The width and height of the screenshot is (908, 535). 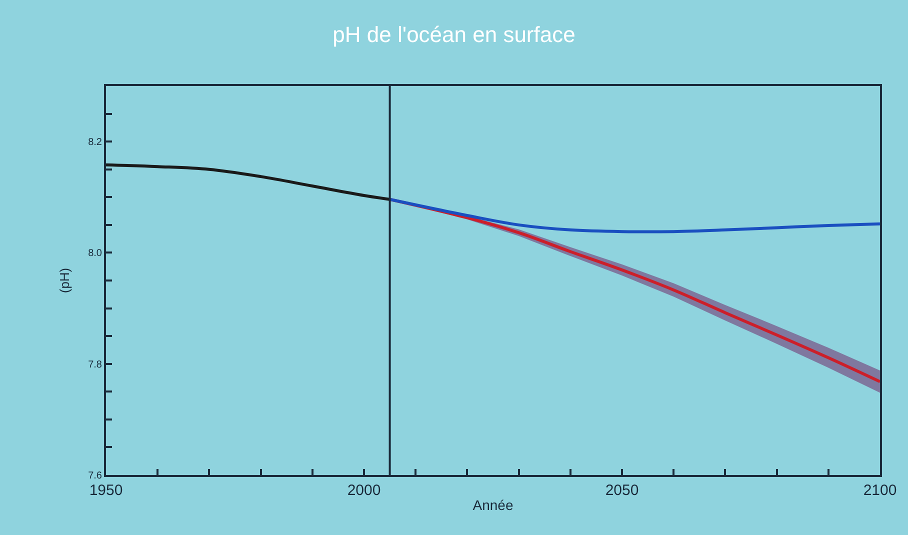 What do you see at coordinates (880, 490) in the screenshot?
I see `x-tick-label: 2100` at bounding box center [880, 490].